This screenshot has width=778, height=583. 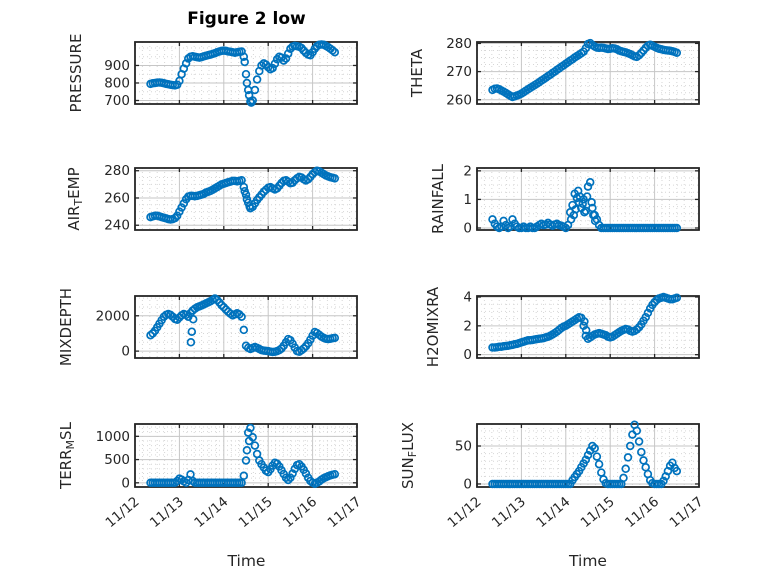 I want to click on subplot-rainfall: 0 1 2 RAINFALL, so click(x=564, y=200).